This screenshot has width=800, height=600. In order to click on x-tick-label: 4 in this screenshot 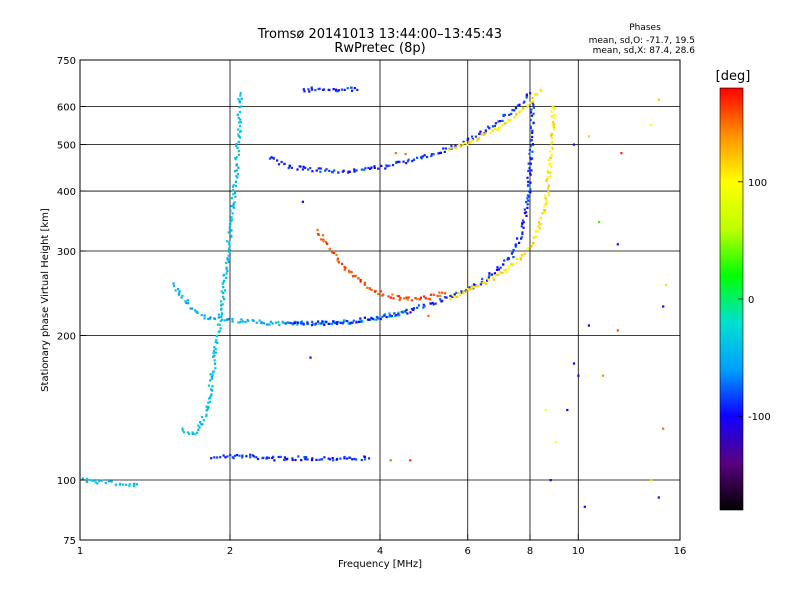, I will do `click(380, 551)`.